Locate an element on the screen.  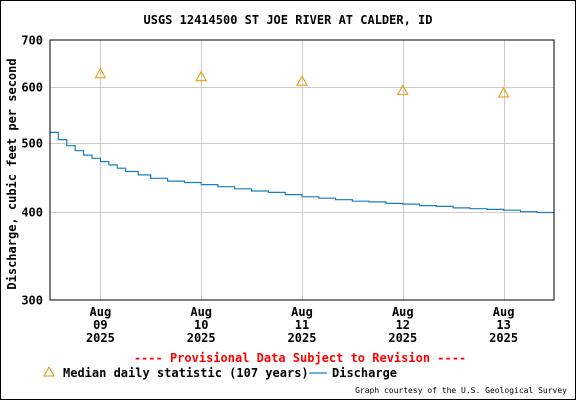
legend-label-discharge: Discharge is located at coordinates (364, 373).